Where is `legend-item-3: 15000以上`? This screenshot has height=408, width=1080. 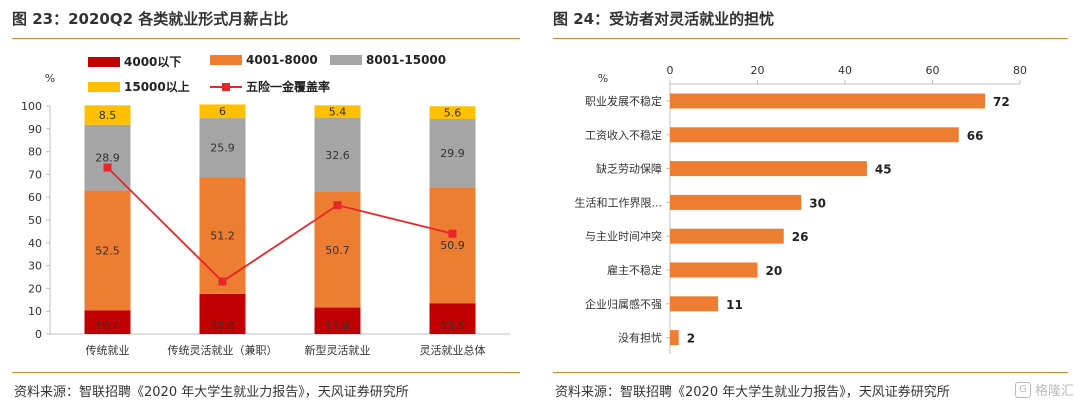
legend-item-3: 15000以上 is located at coordinates (139, 86).